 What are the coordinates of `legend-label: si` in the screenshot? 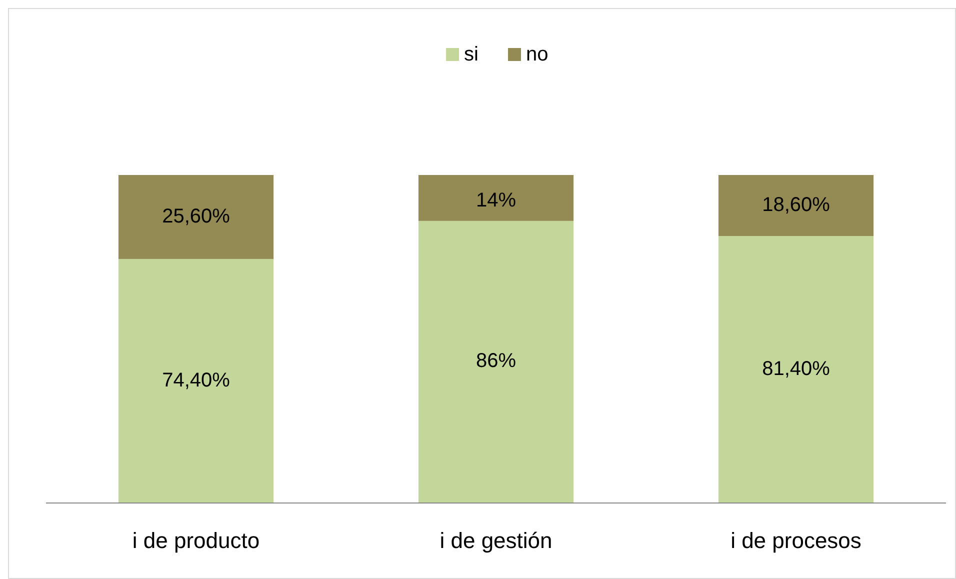 It's located at (471, 54).